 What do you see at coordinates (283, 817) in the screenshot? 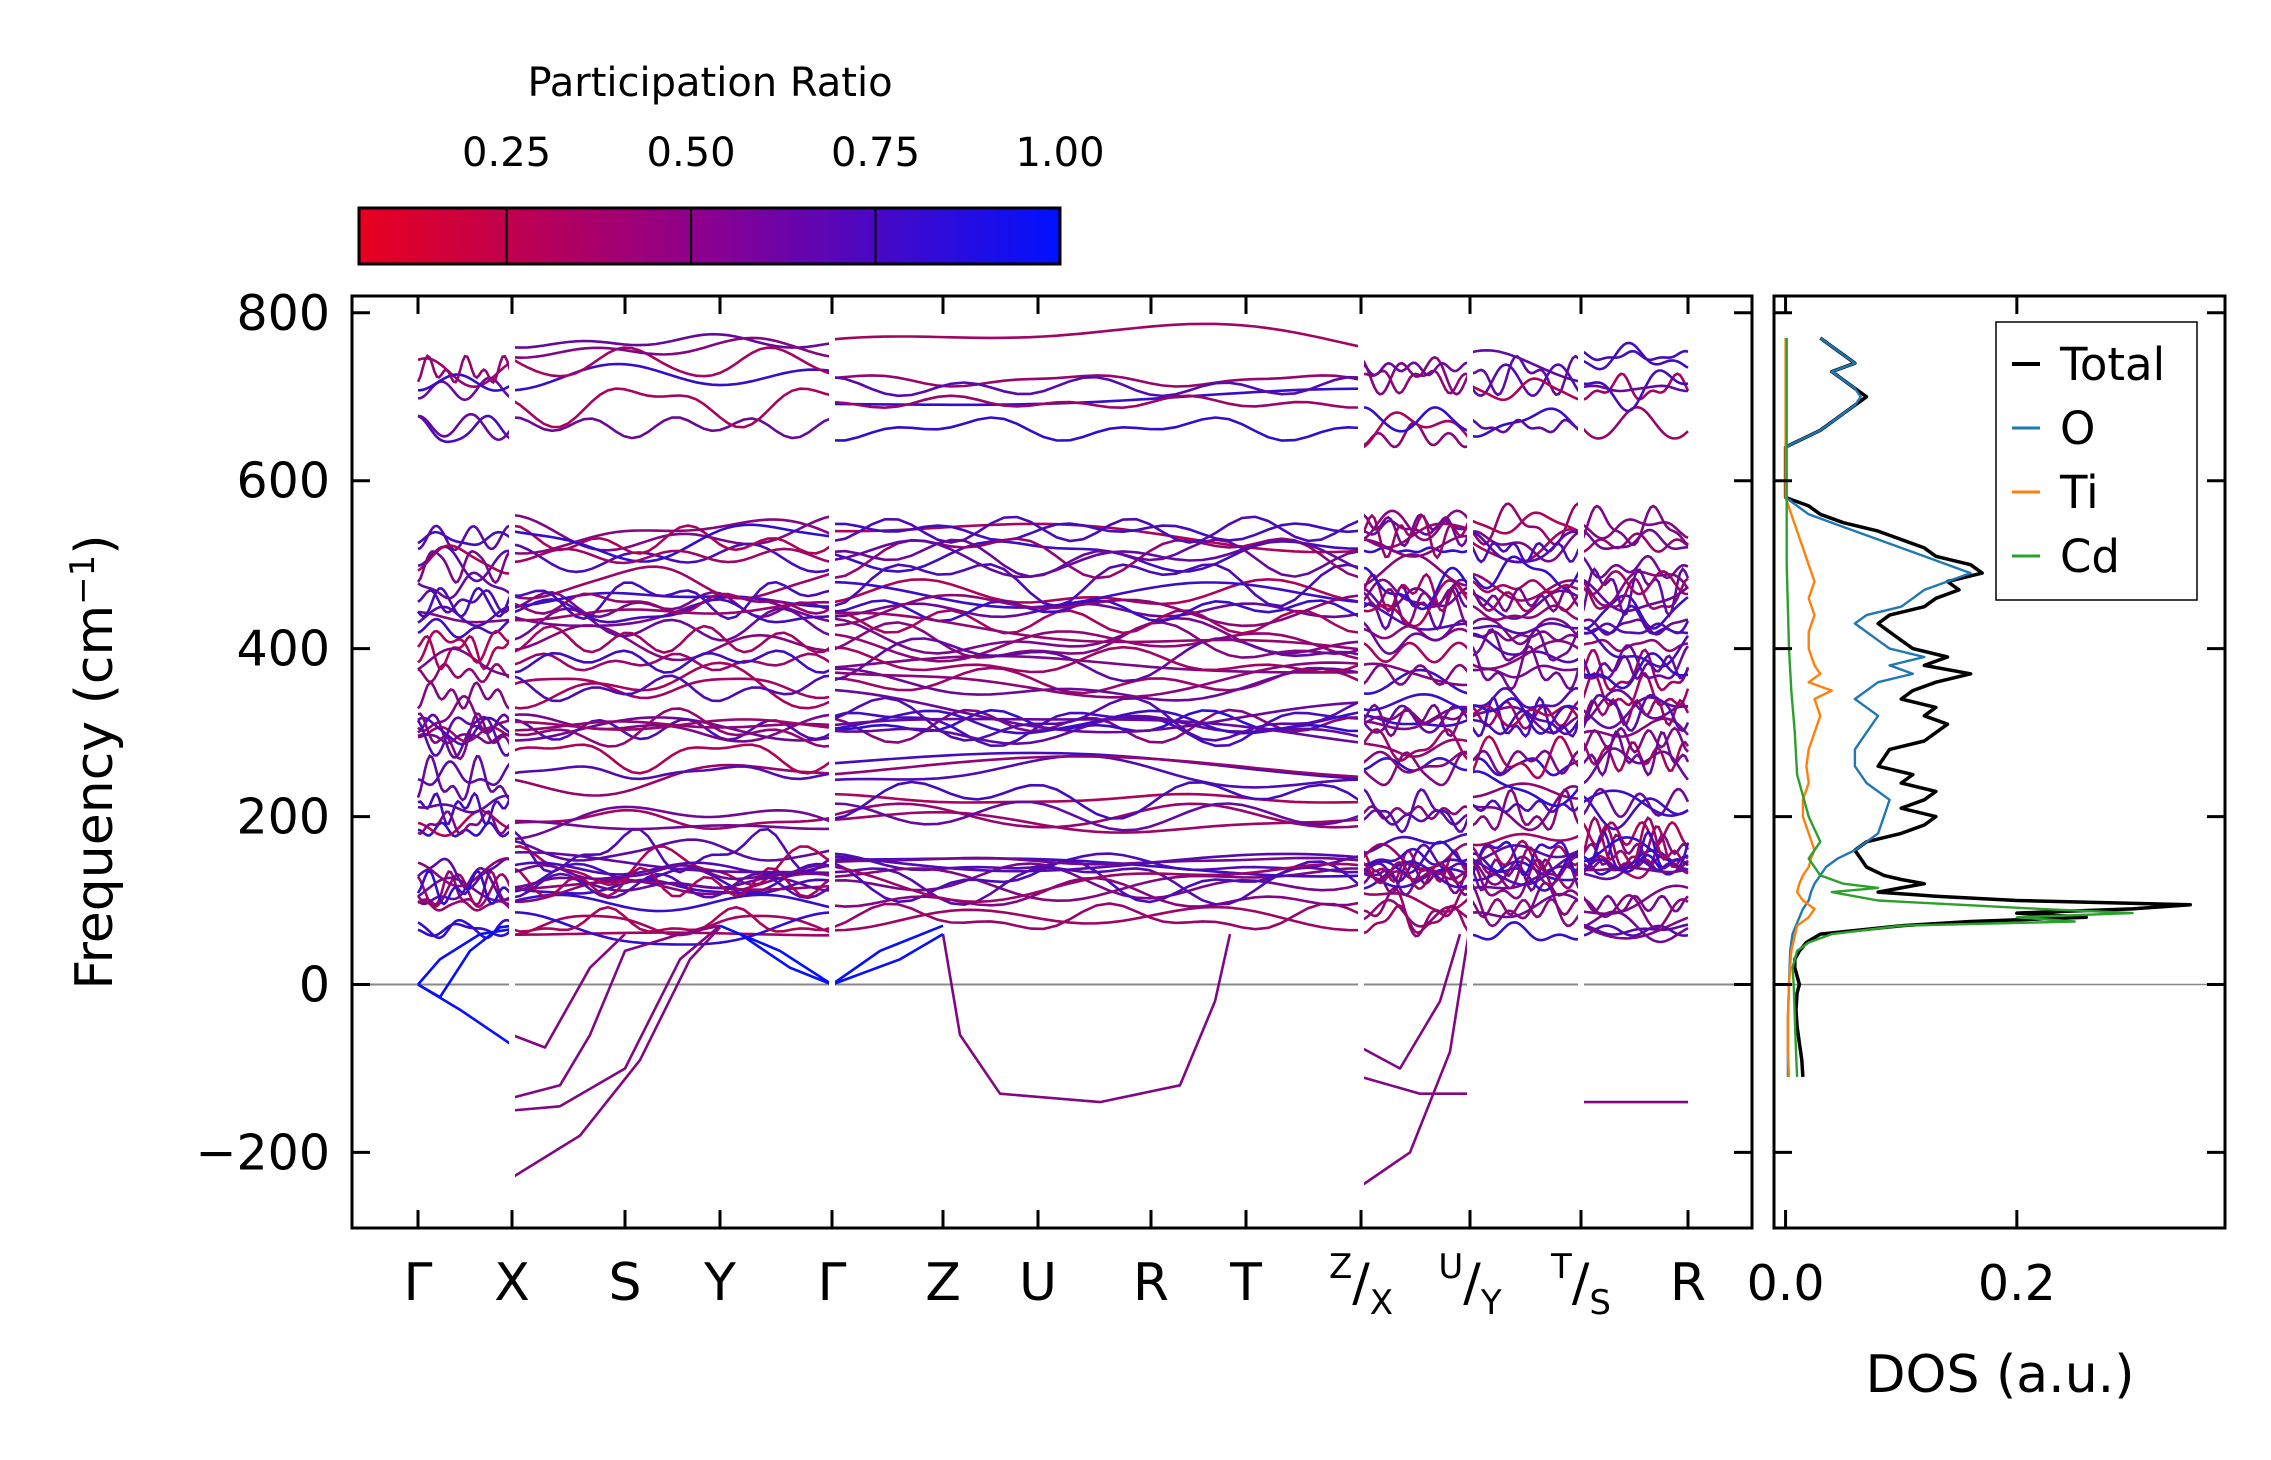
I see `band-y-tick-label: 200` at bounding box center [283, 817].